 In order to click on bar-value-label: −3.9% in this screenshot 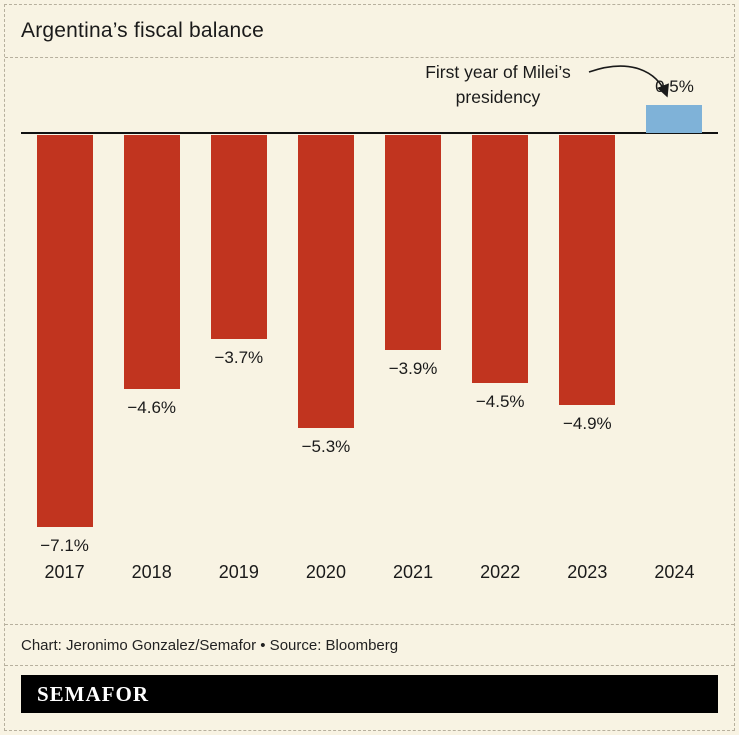, I will do `click(413, 369)`.